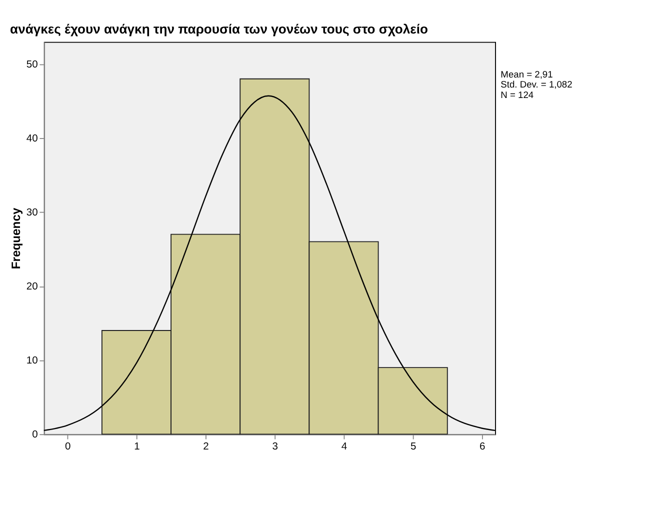 Image resolution: width=666 pixels, height=508 pixels. I want to click on x-tick-label: 0, so click(68, 447).